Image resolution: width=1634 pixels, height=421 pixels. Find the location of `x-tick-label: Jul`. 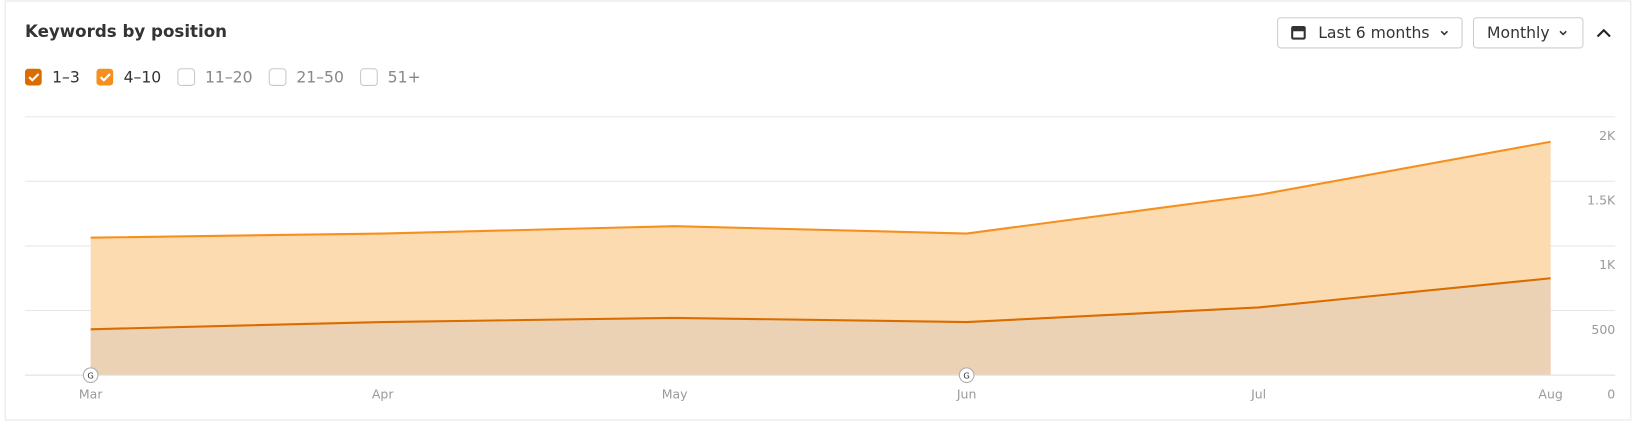

x-tick-label: Jul is located at coordinates (1258, 393).